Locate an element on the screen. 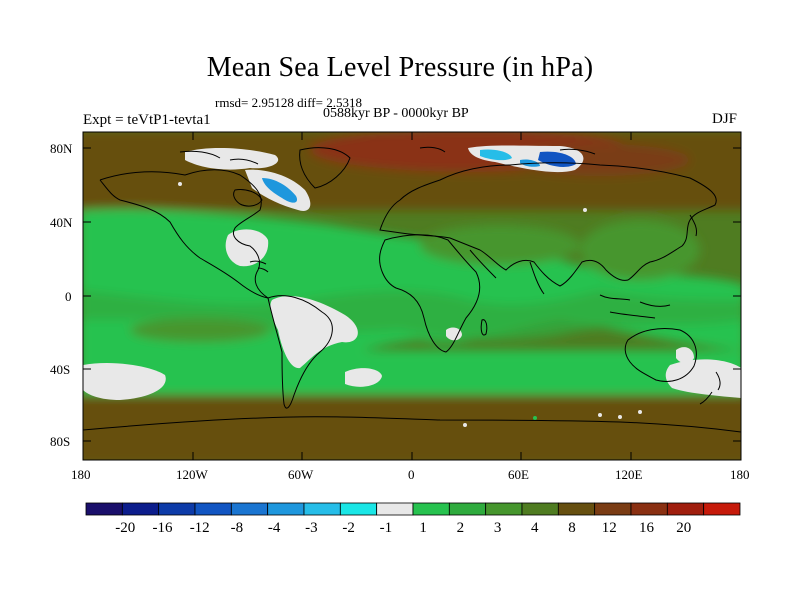 The height and width of the screenshot is (600, 800). colorbar is located at coordinates (413, 509).